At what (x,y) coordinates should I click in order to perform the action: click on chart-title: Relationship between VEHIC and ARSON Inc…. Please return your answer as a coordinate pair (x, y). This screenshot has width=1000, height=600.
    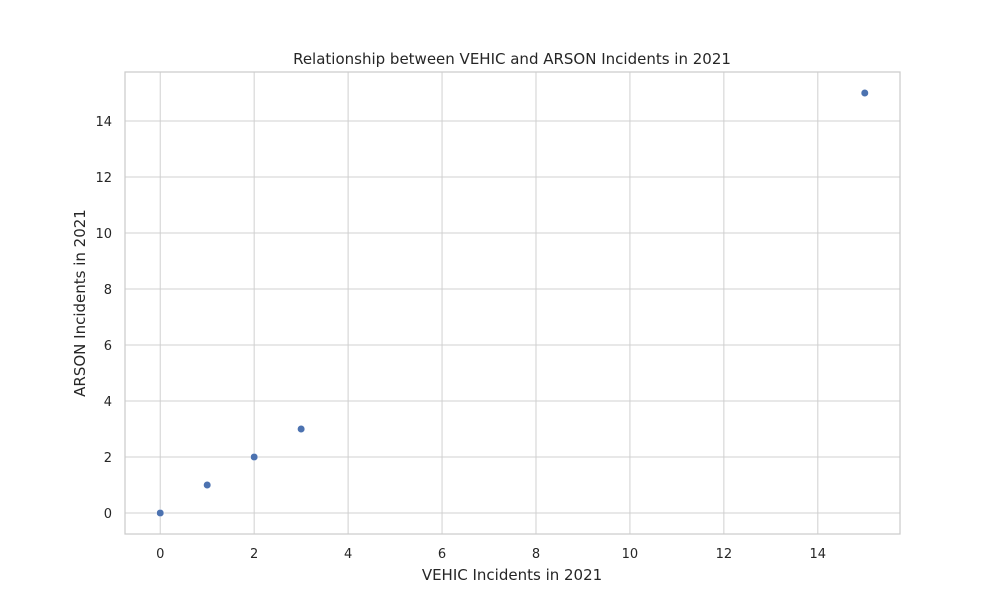
    Looking at the image, I should click on (512, 59).